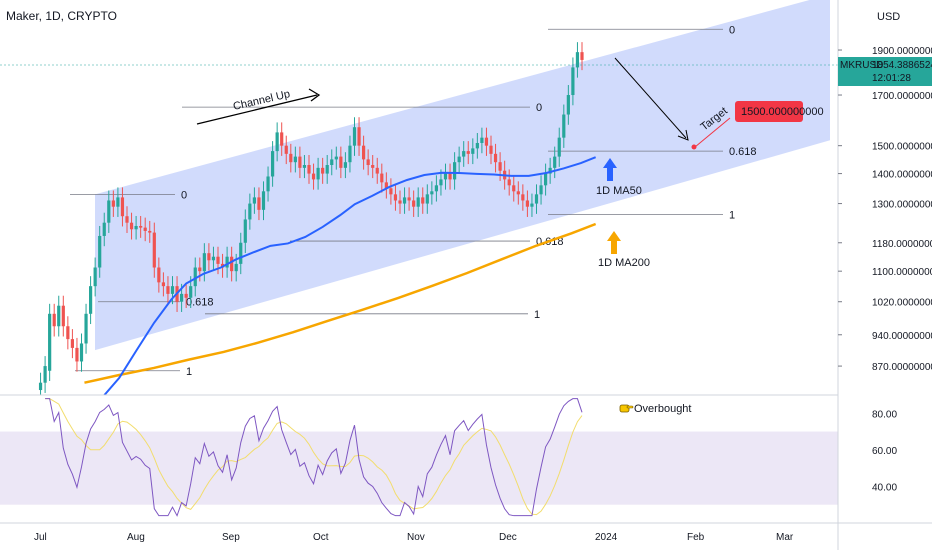  I want to click on price-tick-7: 1020.000000000, so click(902, 303).